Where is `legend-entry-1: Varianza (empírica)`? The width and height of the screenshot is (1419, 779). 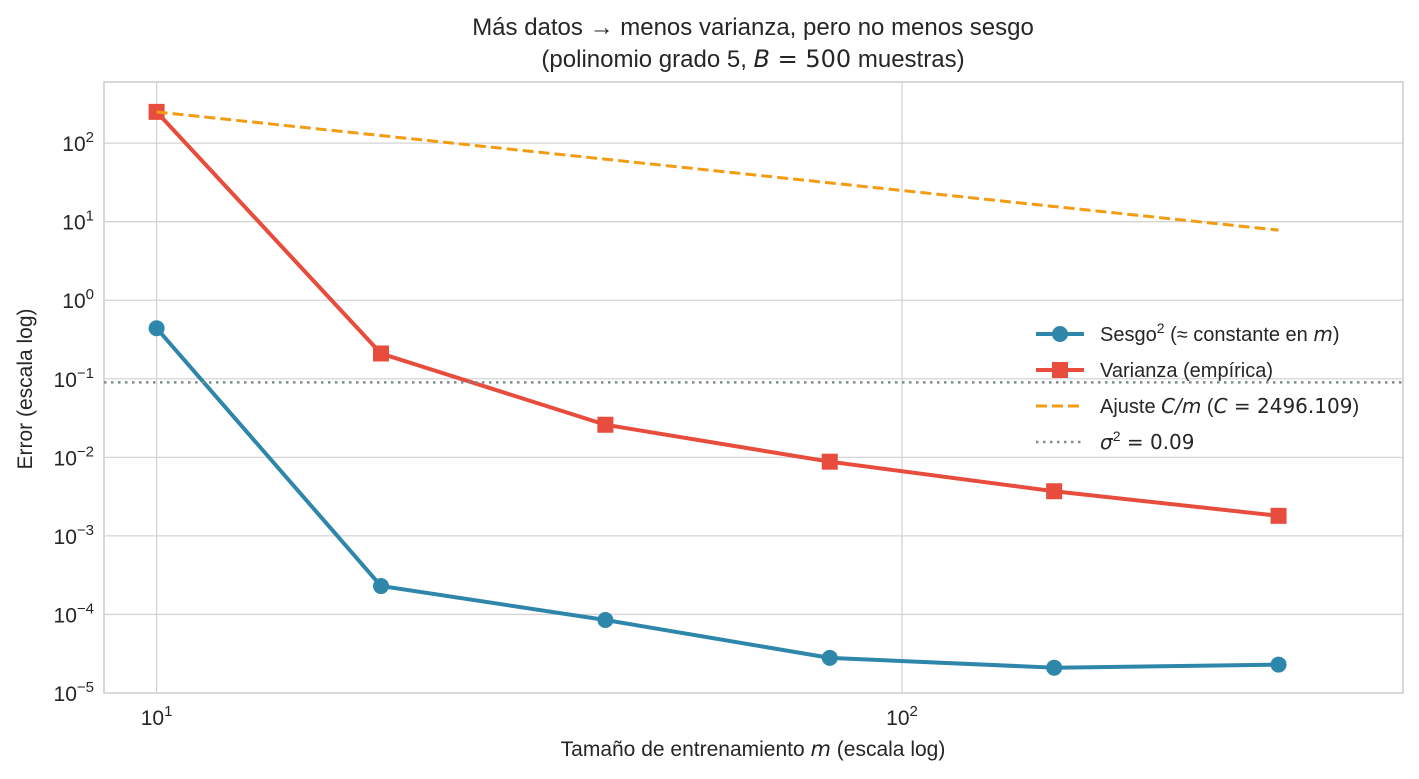
legend-entry-1: Varianza (empírica) is located at coordinates (1154, 371).